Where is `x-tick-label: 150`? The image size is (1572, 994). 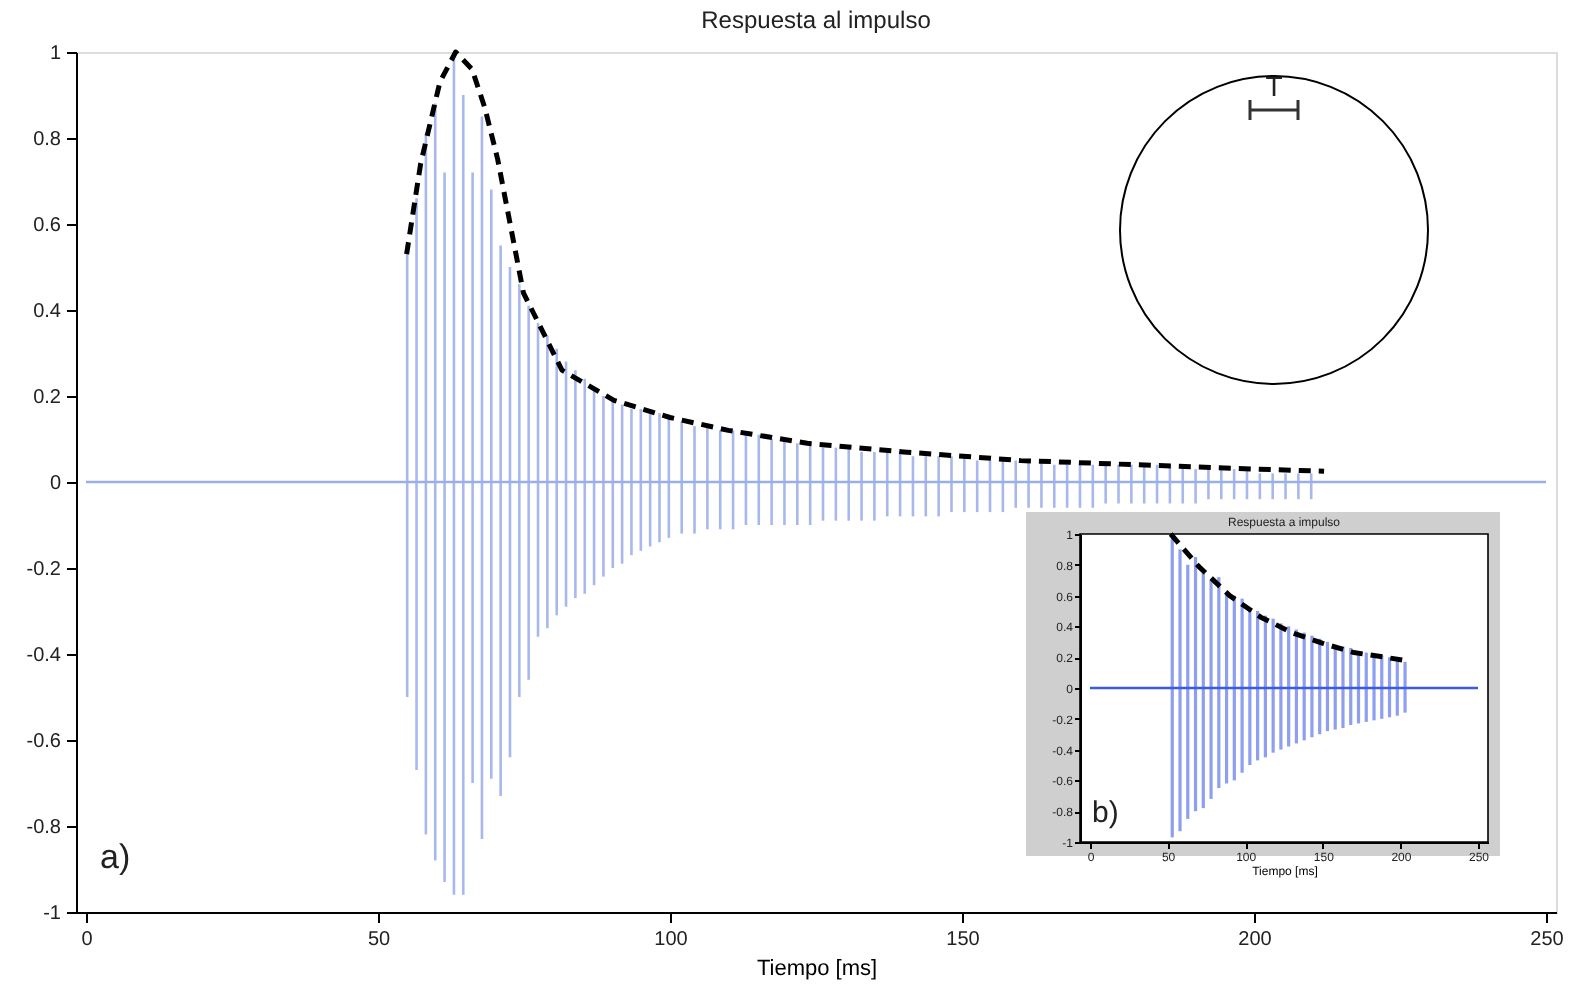 x-tick-label: 150 is located at coordinates (963, 940).